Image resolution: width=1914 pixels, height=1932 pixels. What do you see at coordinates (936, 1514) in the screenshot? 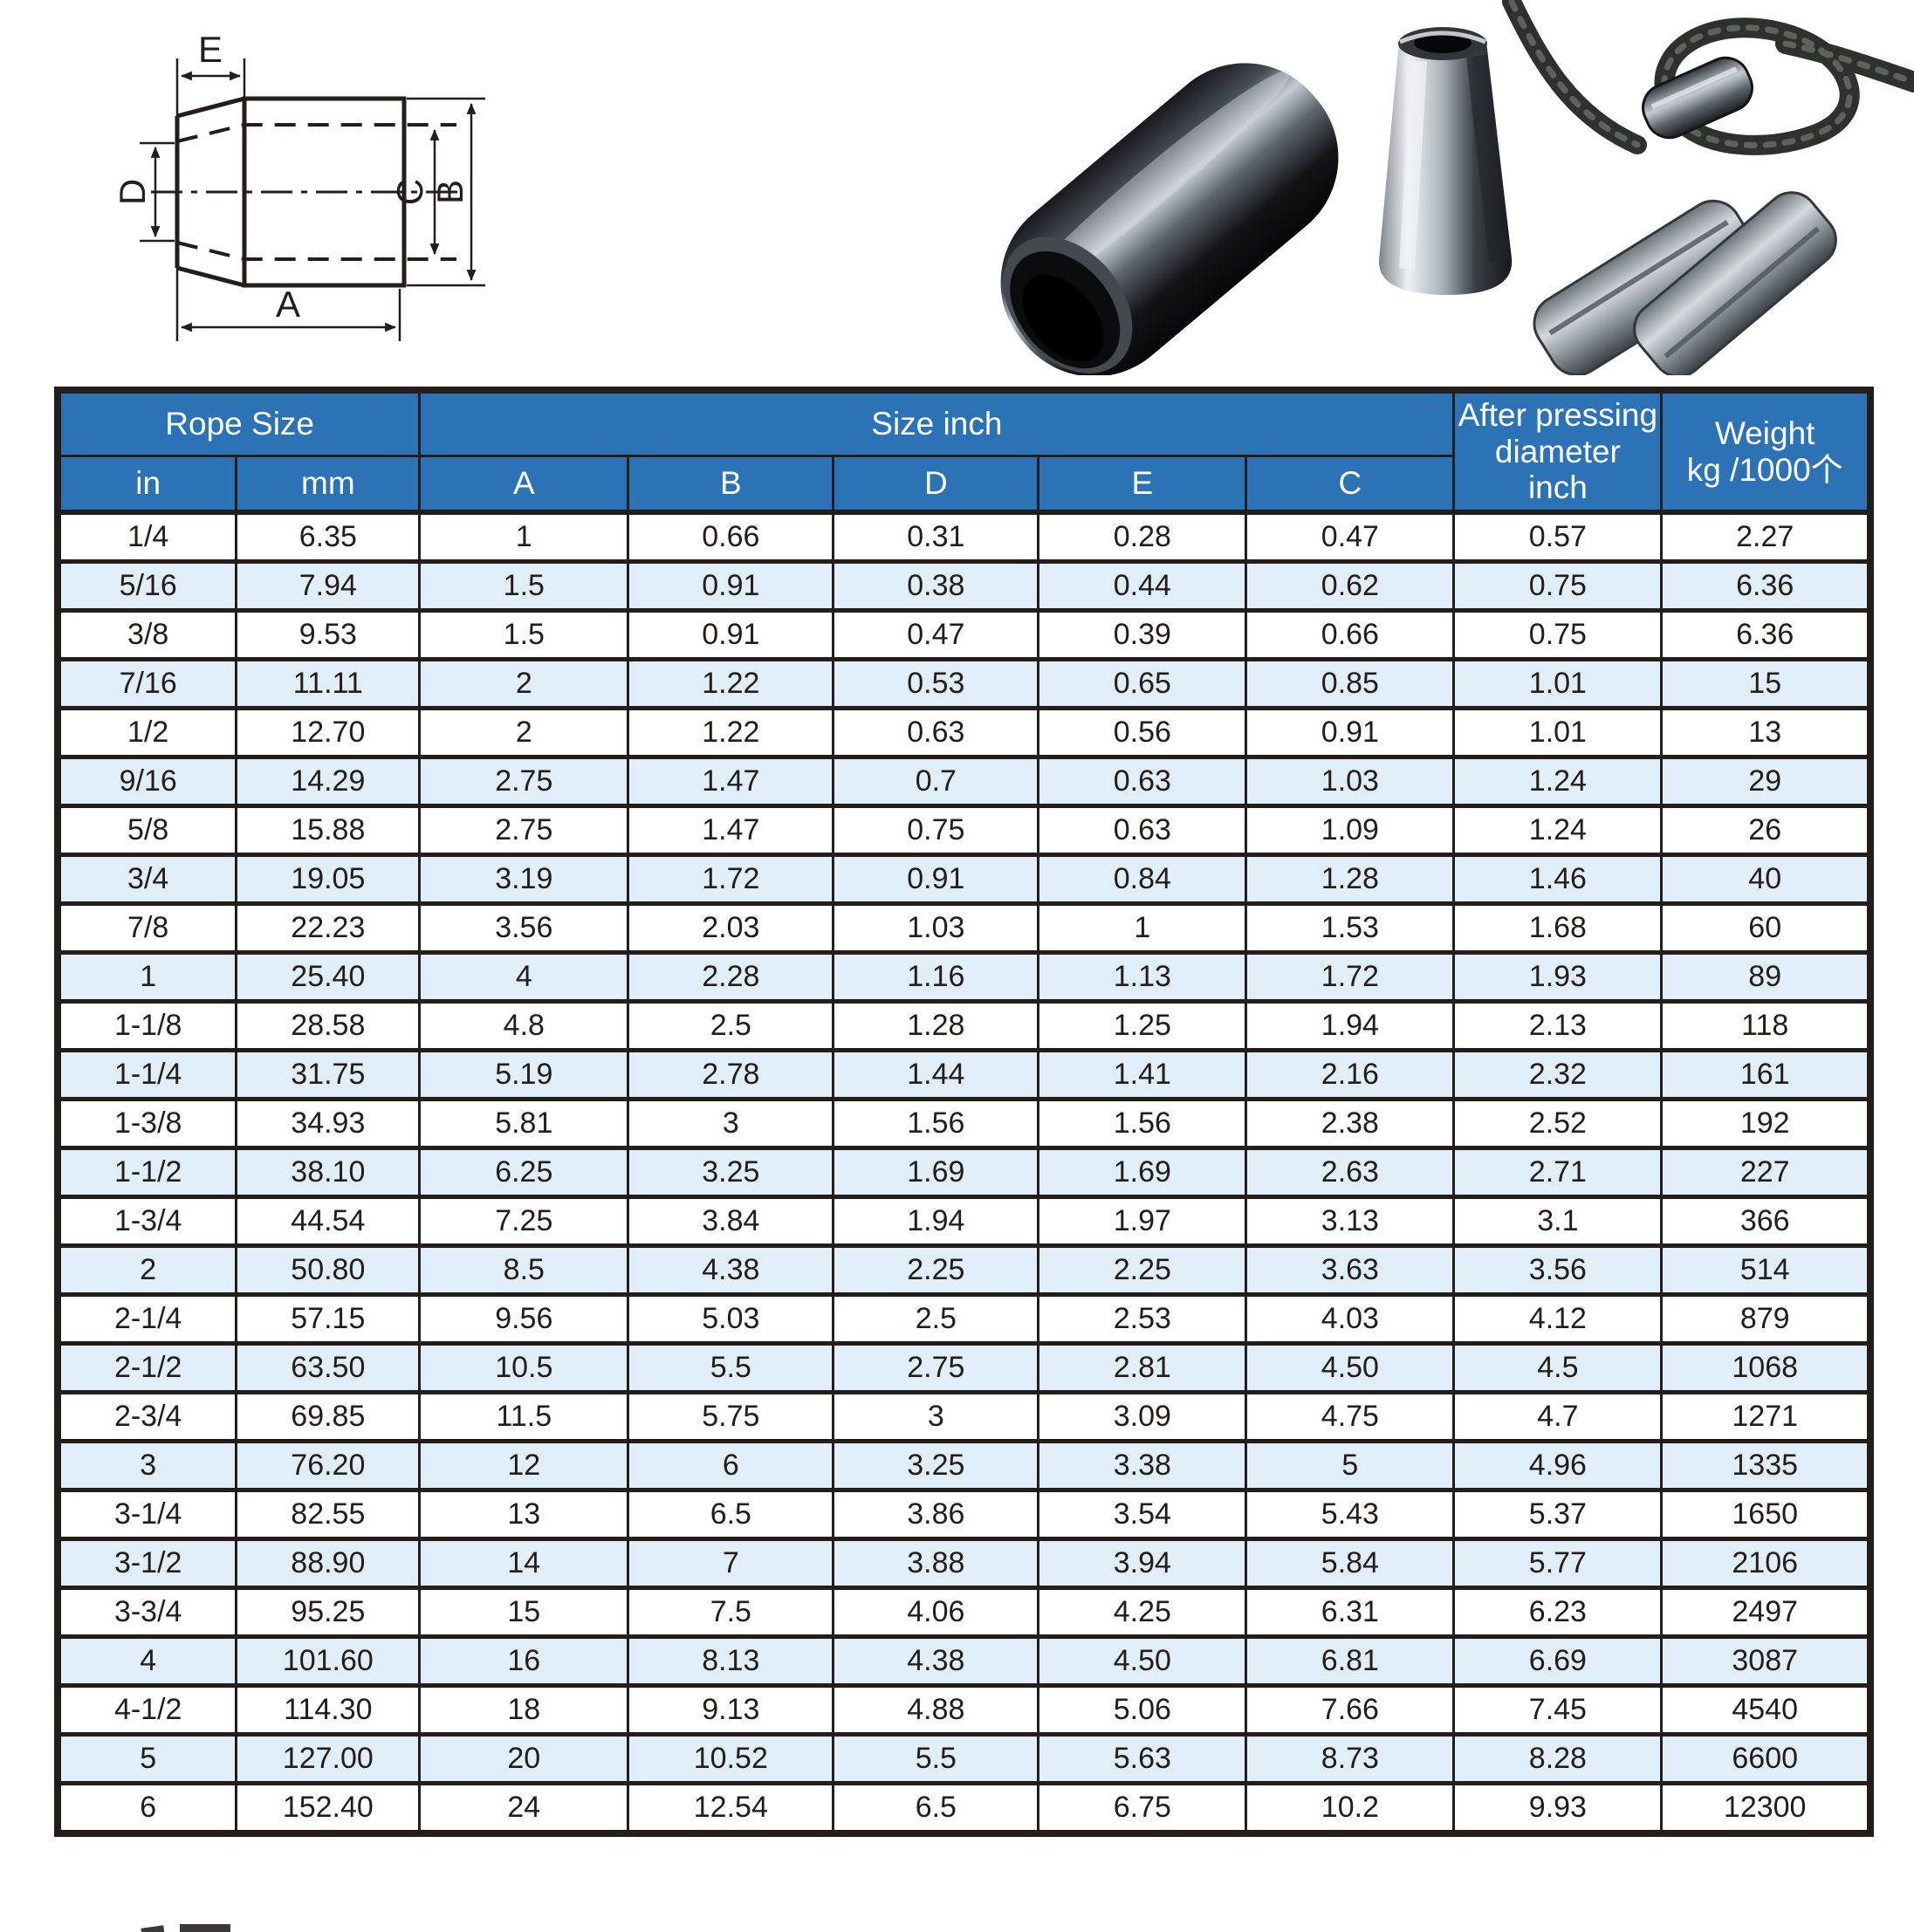
I see `table-cell: 3.86` at bounding box center [936, 1514].